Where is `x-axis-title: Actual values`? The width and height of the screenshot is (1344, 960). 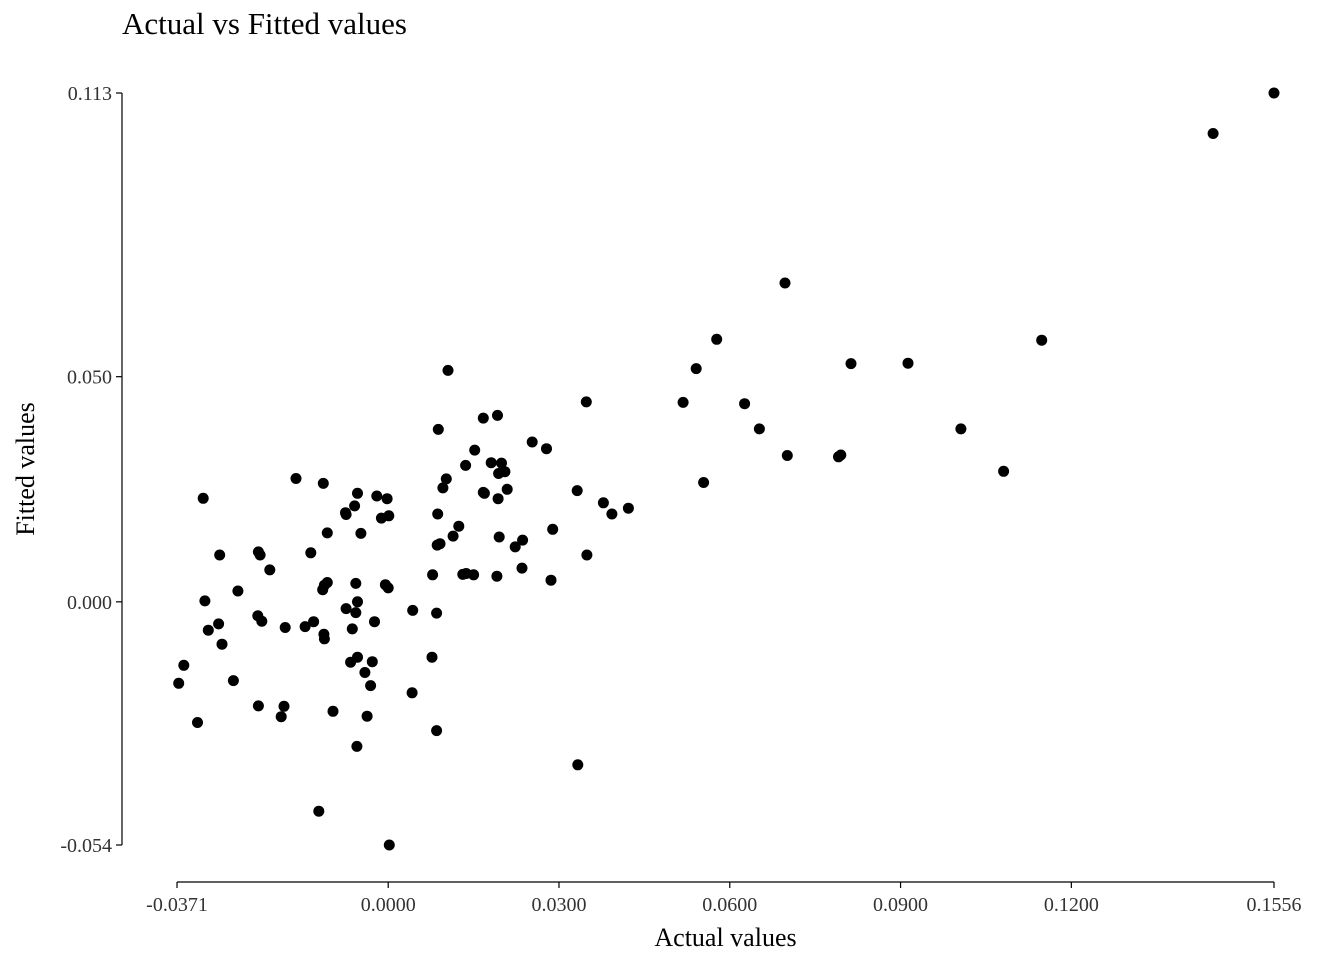
x-axis-title: Actual values is located at coordinates (725, 937).